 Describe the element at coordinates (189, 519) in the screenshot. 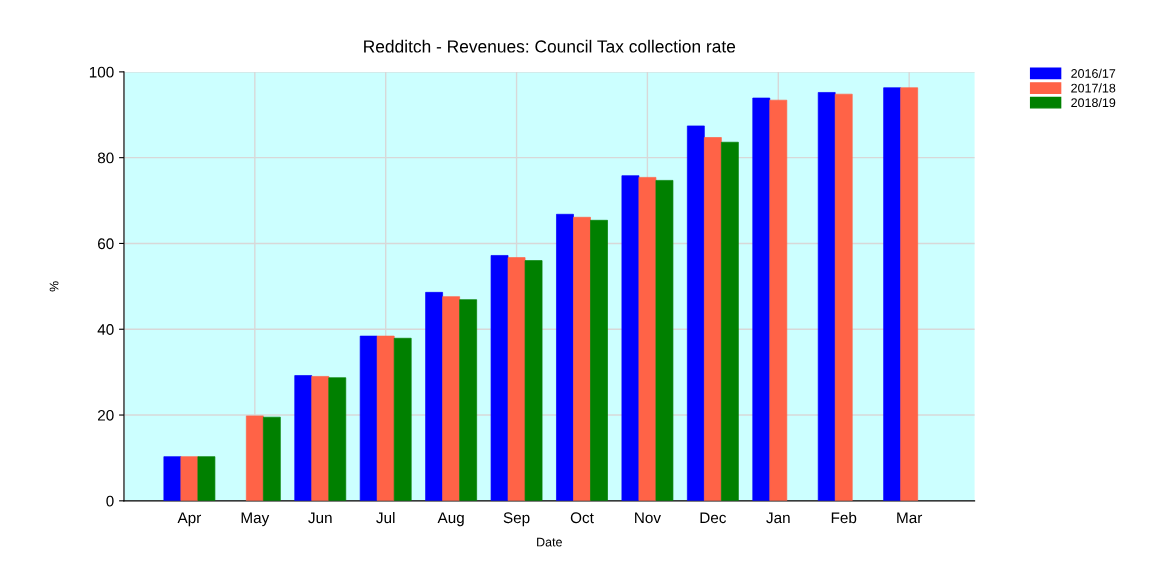

I see `x-tick-label: Apr` at that location.